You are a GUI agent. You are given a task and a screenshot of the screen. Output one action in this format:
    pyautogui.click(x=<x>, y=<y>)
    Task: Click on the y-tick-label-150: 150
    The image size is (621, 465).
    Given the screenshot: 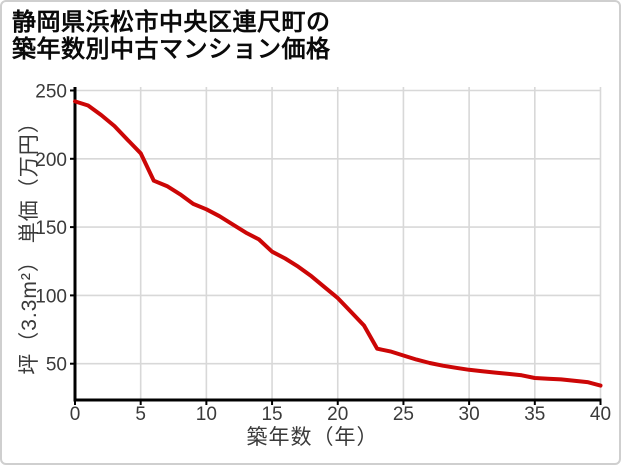 What is the action you would take?
    pyautogui.click(x=51, y=228)
    